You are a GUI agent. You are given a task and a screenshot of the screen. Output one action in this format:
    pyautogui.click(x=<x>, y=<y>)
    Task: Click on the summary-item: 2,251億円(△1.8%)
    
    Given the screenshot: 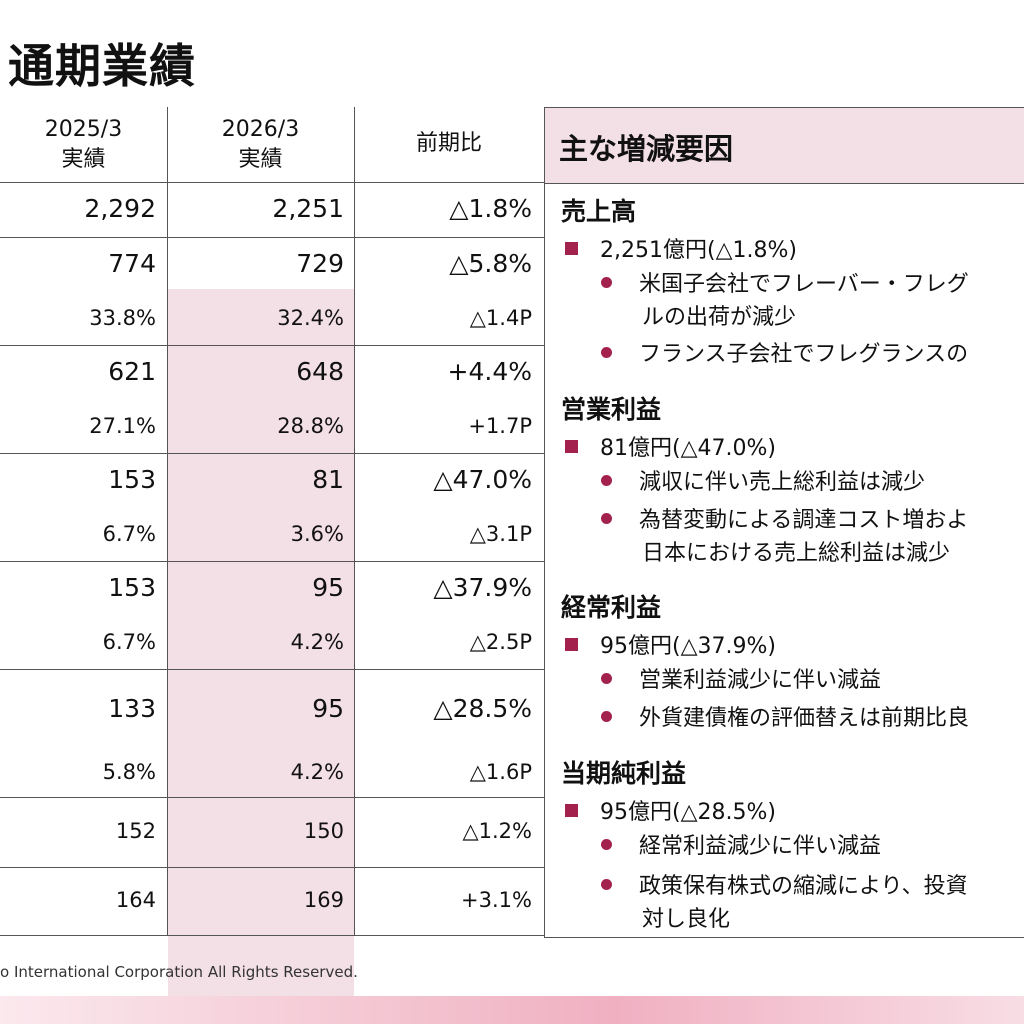 What is the action you would take?
    pyautogui.click(x=681, y=248)
    